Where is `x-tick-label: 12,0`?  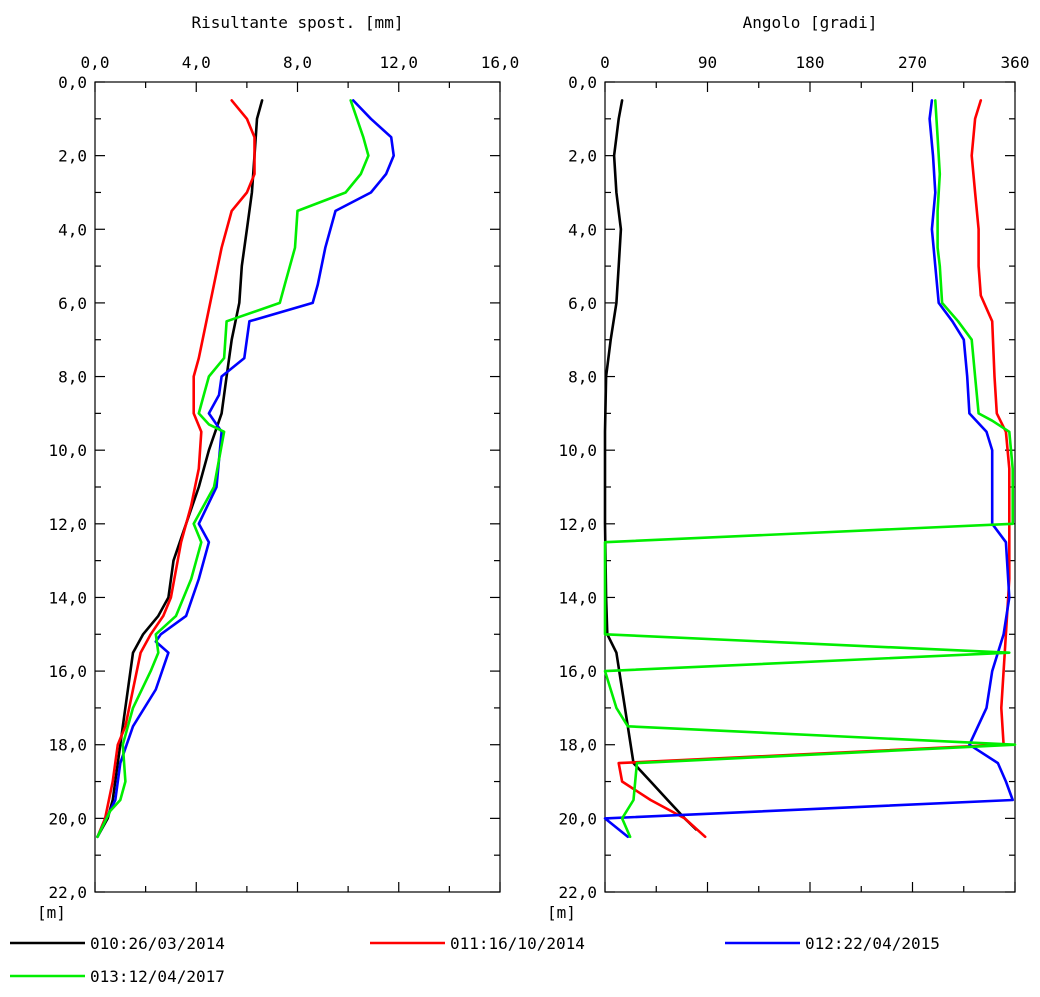 x-tick-label: 12,0 is located at coordinates (398, 62).